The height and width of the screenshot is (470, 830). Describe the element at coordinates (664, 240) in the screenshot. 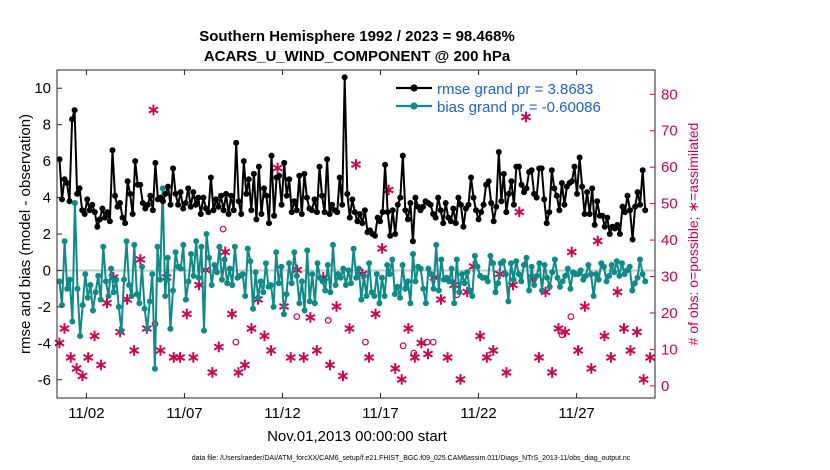

I see `y-axis-right: 0 10 20 30 40 50 60 70 80` at that location.